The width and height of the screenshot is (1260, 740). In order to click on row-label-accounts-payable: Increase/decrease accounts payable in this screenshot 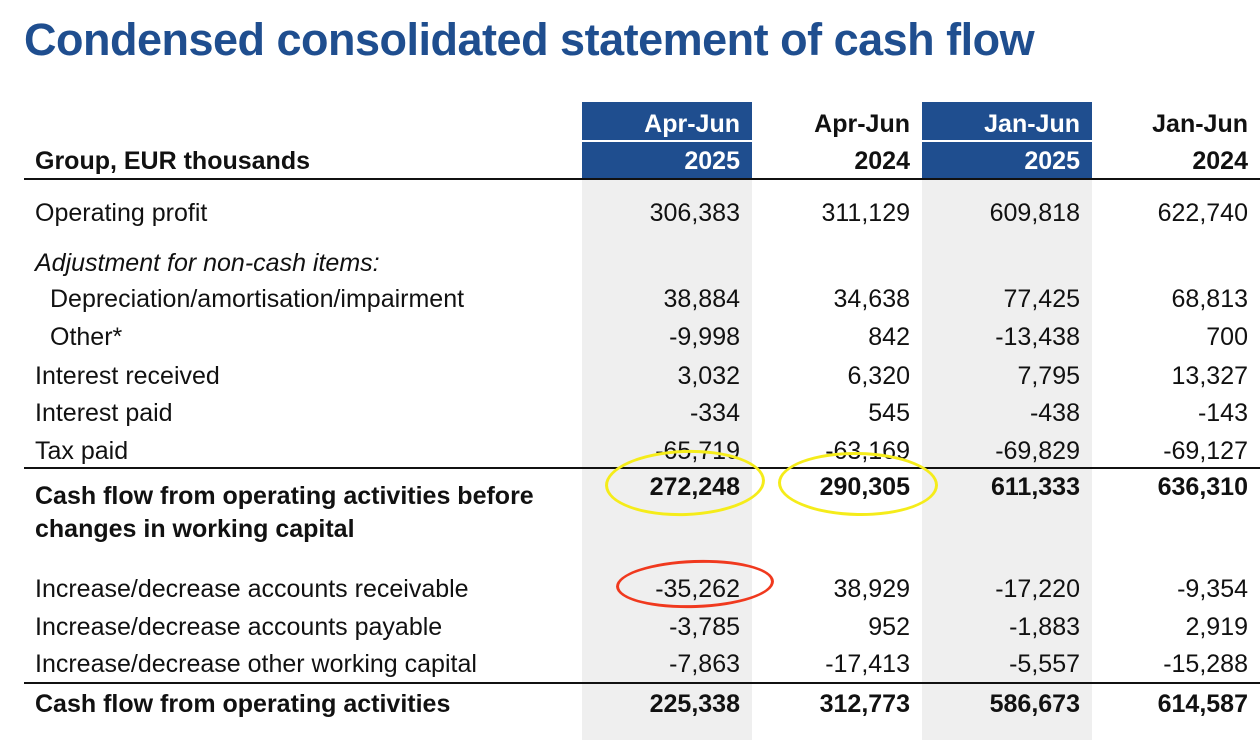, I will do `click(239, 627)`.